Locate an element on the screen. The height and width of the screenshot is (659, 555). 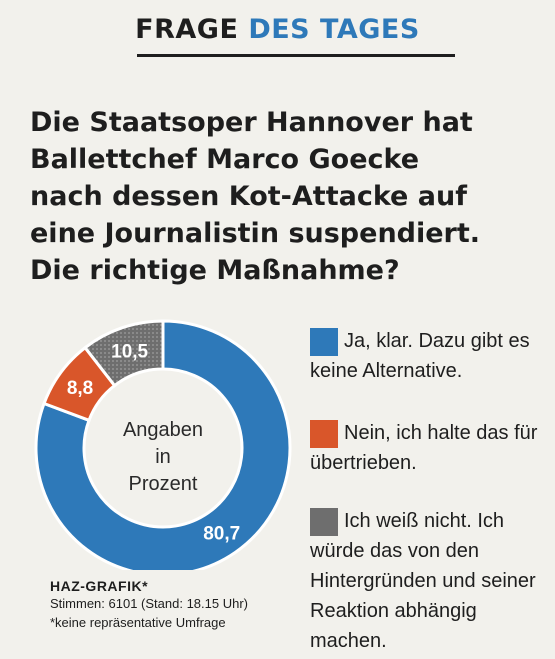
header: FRAGE DES TAGES is located at coordinates (277, 33).